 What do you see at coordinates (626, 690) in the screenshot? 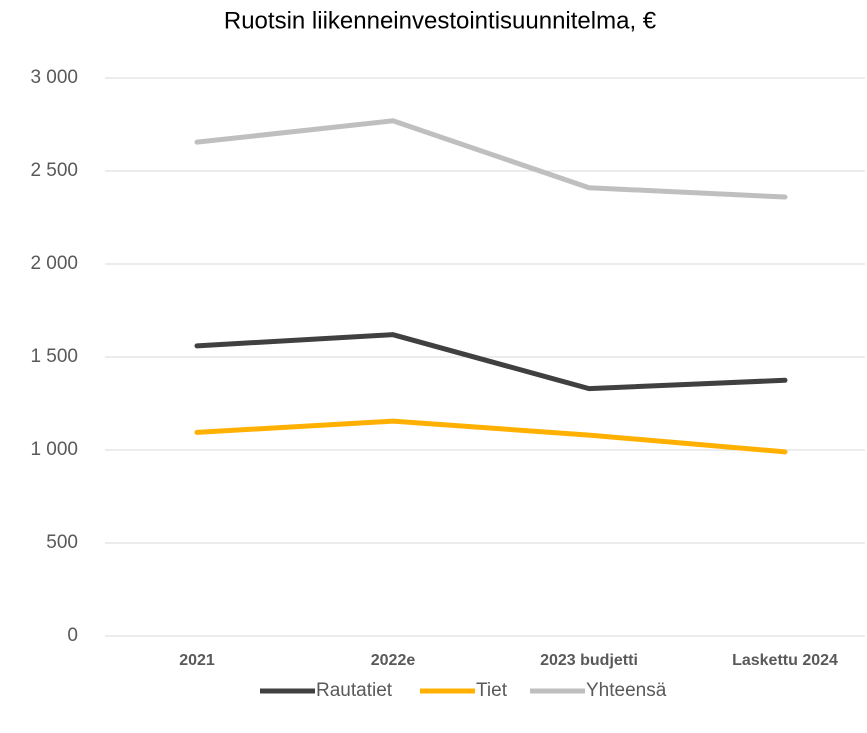
I see `legend-label: Yhteensä` at bounding box center [626, 690].